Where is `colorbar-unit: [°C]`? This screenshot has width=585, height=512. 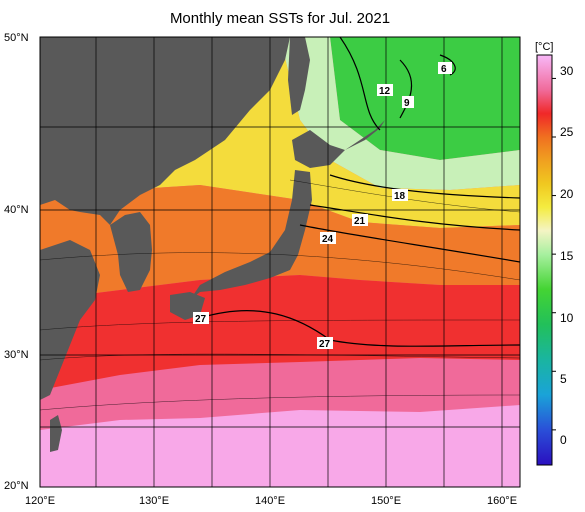
colorbar-unit: [°C] is located at coordinates (544, 47).